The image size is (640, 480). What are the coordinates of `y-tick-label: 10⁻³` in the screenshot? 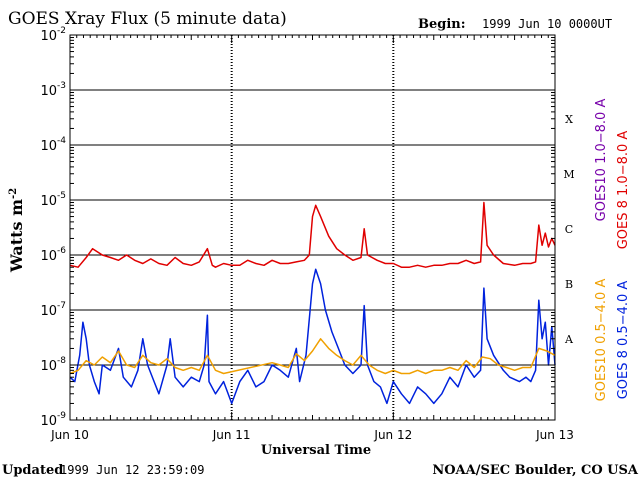 It's located at (53, 90).